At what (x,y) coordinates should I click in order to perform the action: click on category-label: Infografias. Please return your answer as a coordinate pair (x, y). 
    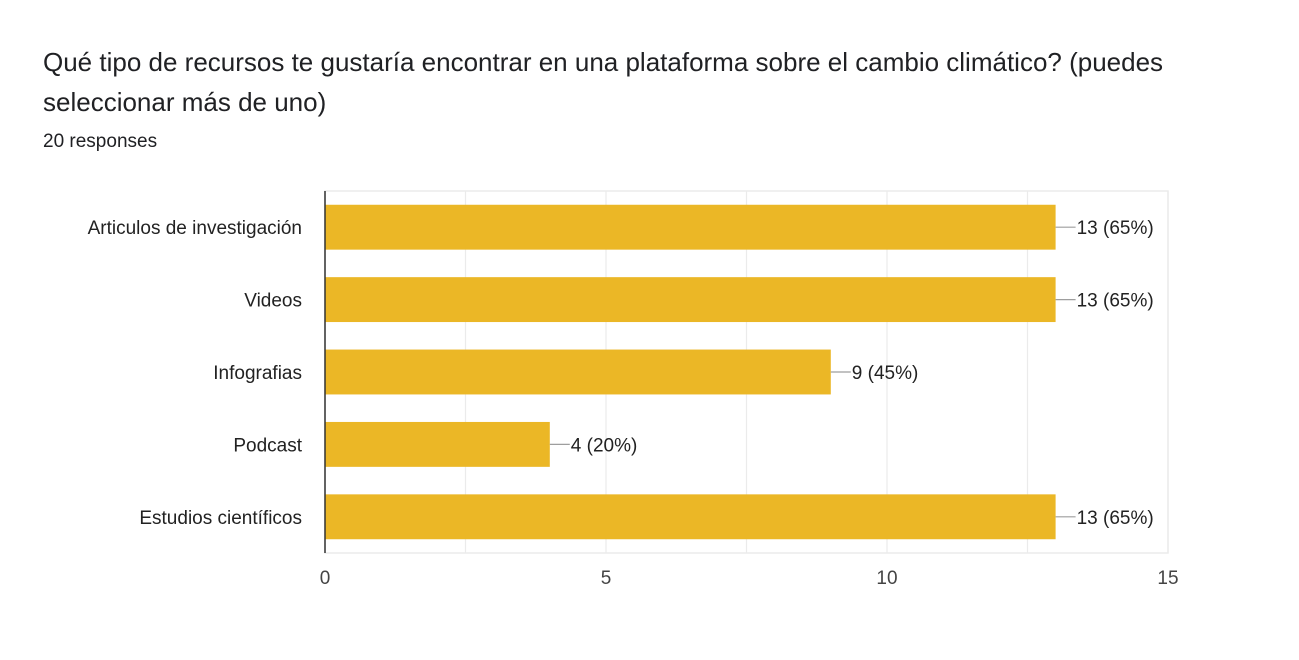
    Looking at the image, I should click on (257, 373).